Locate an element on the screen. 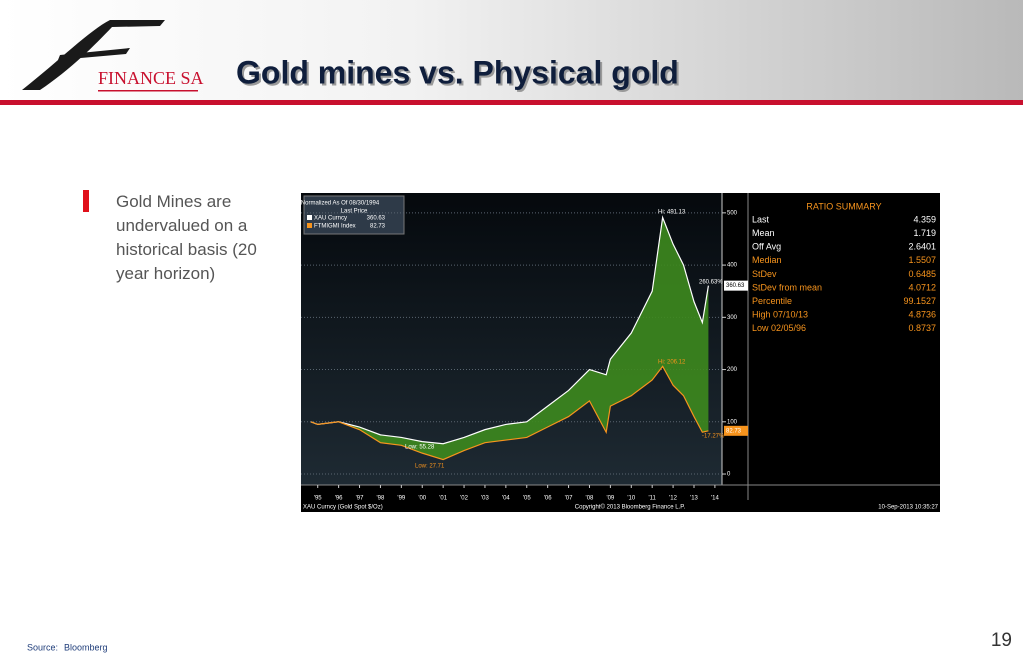  ratio-label: StDev is located at coordinates (764, 274).